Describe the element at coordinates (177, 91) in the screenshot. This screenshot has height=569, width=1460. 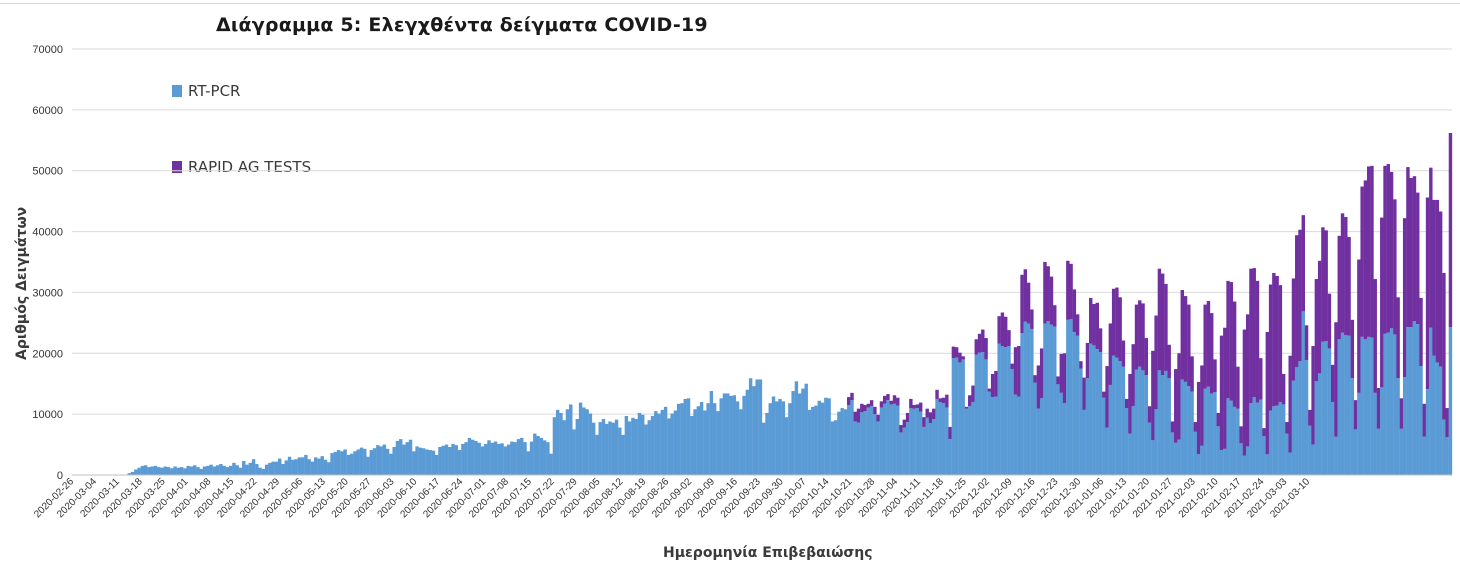
I see `legend-swatch-rt-pcr` at that location.